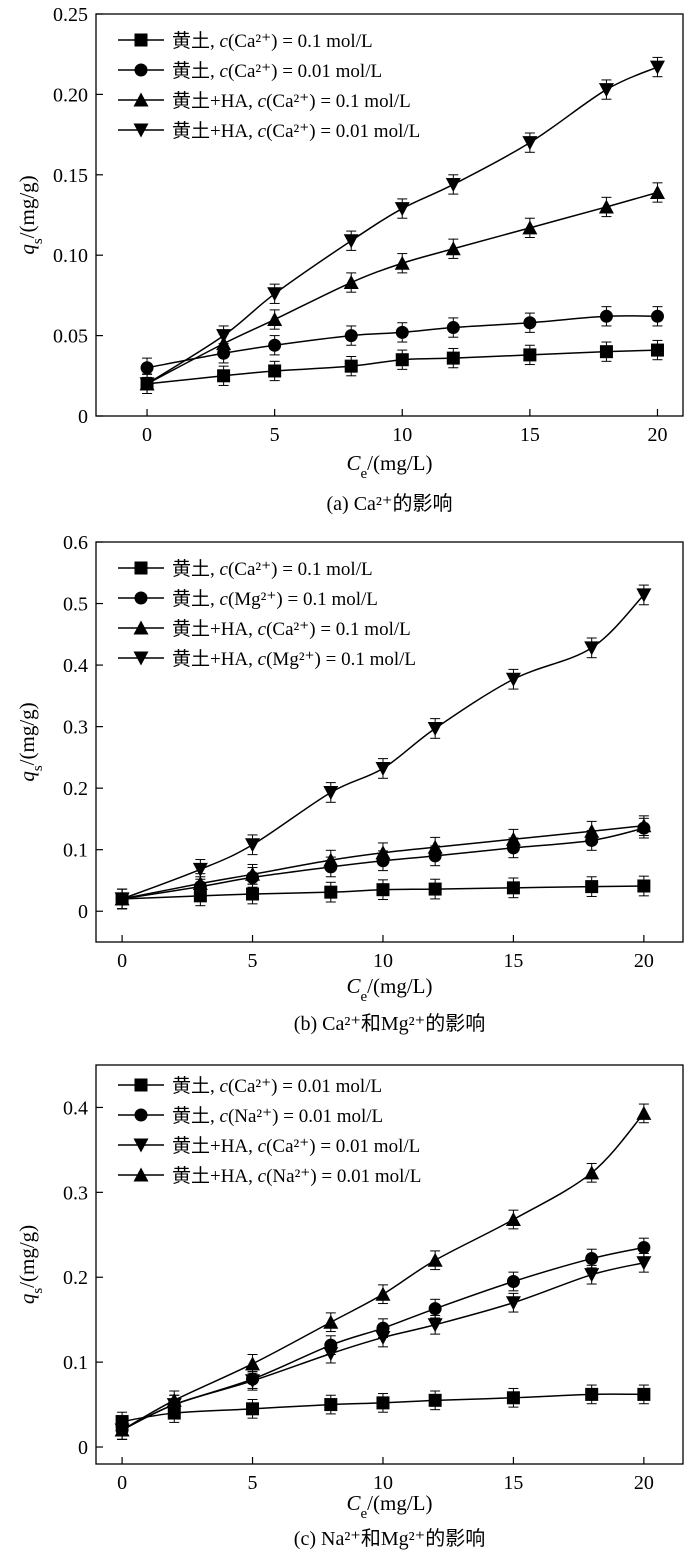 The height and width of the screenshot is (1559, 700). Describe the element at coordinates (294, 659) in the screenshot. I see `legend-label: 黄土+HA, c(Mg²⁺) = 0.1 mol/L` at that location.